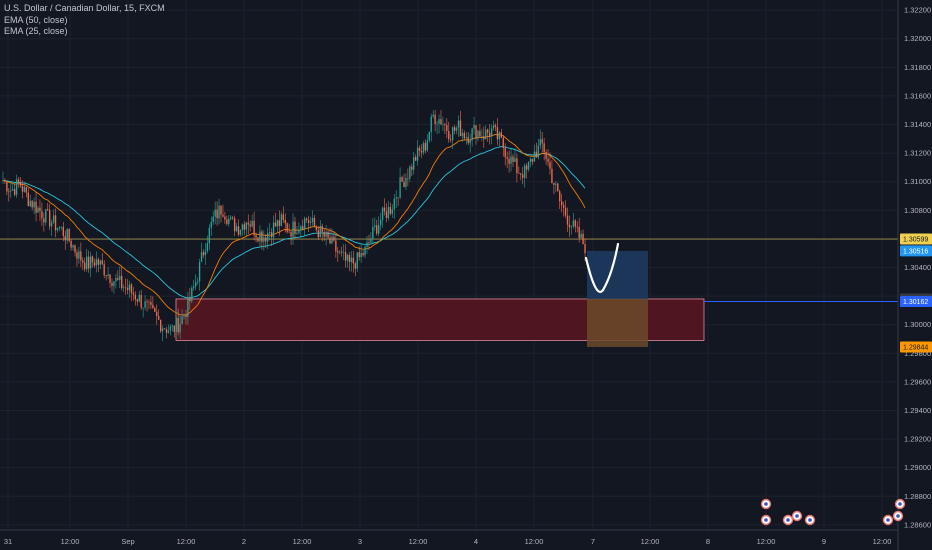  What do you see at coordinates (593, 541) in the screenshot?
I see `x-tick-label: 7` at bounding box center [593, 541].